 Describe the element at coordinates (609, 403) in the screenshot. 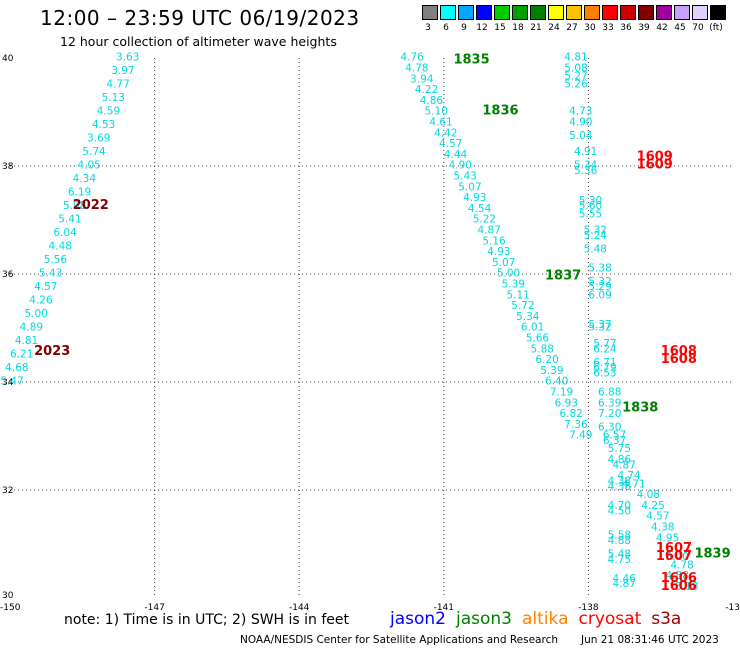

I see `swh-value: 6.39` at that location.